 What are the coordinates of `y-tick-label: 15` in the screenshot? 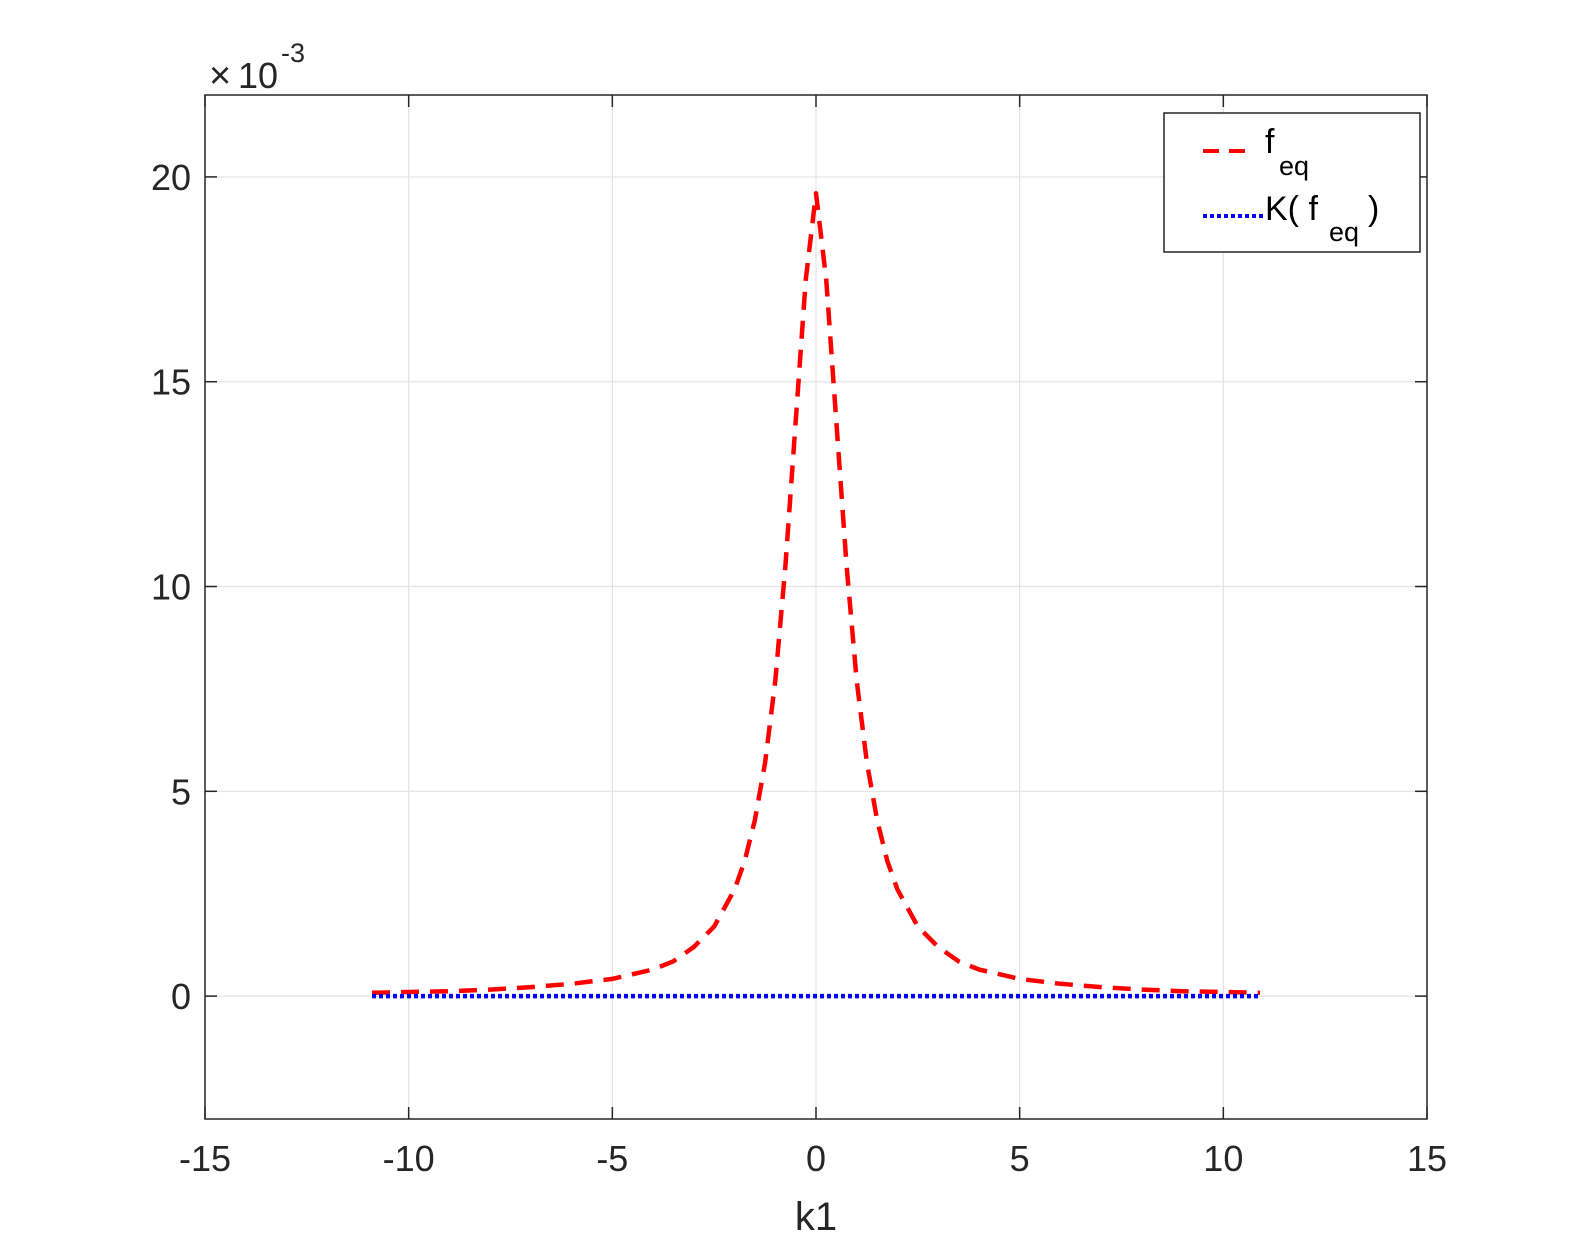 It's located at (171, 382).